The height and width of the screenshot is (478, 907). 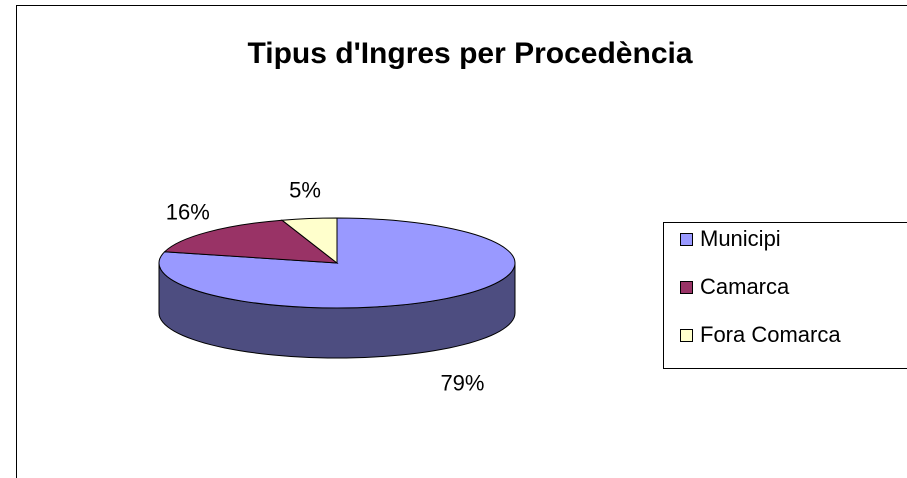 I want to click on data-label: 5%, so click(x=305, y=190).